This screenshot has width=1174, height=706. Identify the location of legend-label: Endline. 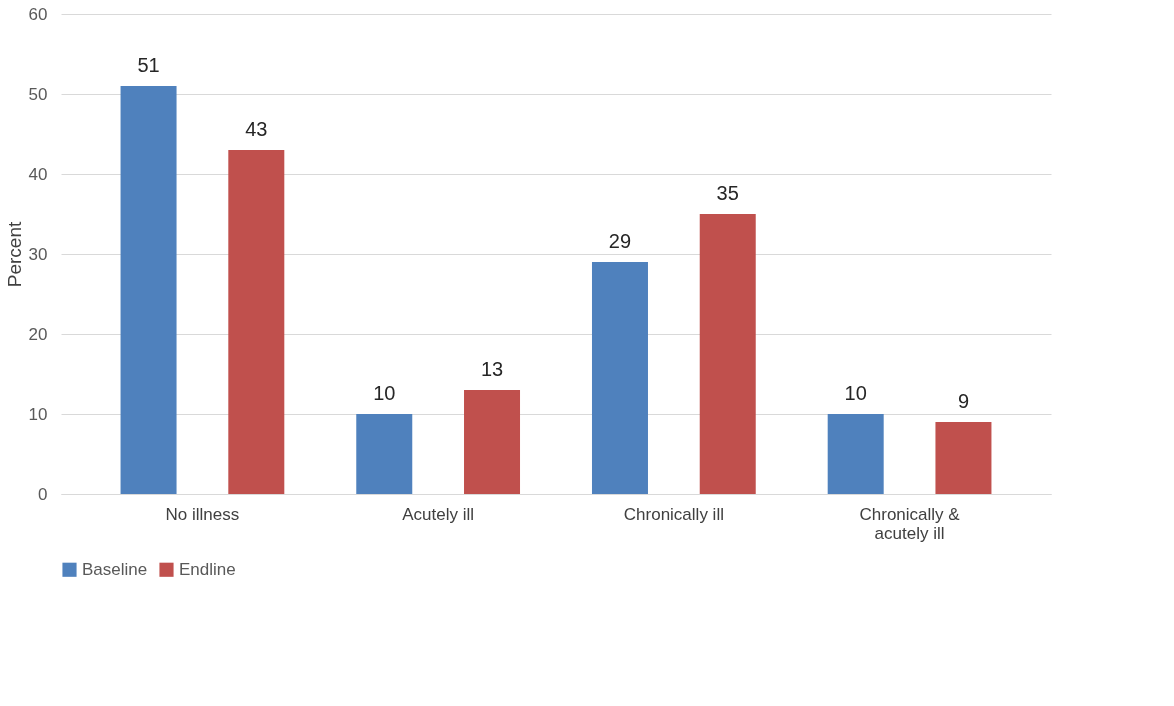
(207, 569).